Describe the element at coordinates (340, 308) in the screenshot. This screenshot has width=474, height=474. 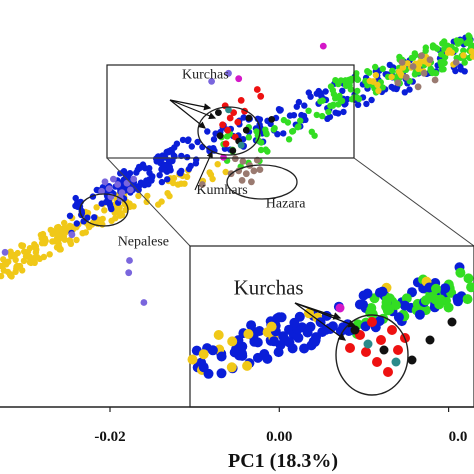
I see `inset-magenta-point` at that location.